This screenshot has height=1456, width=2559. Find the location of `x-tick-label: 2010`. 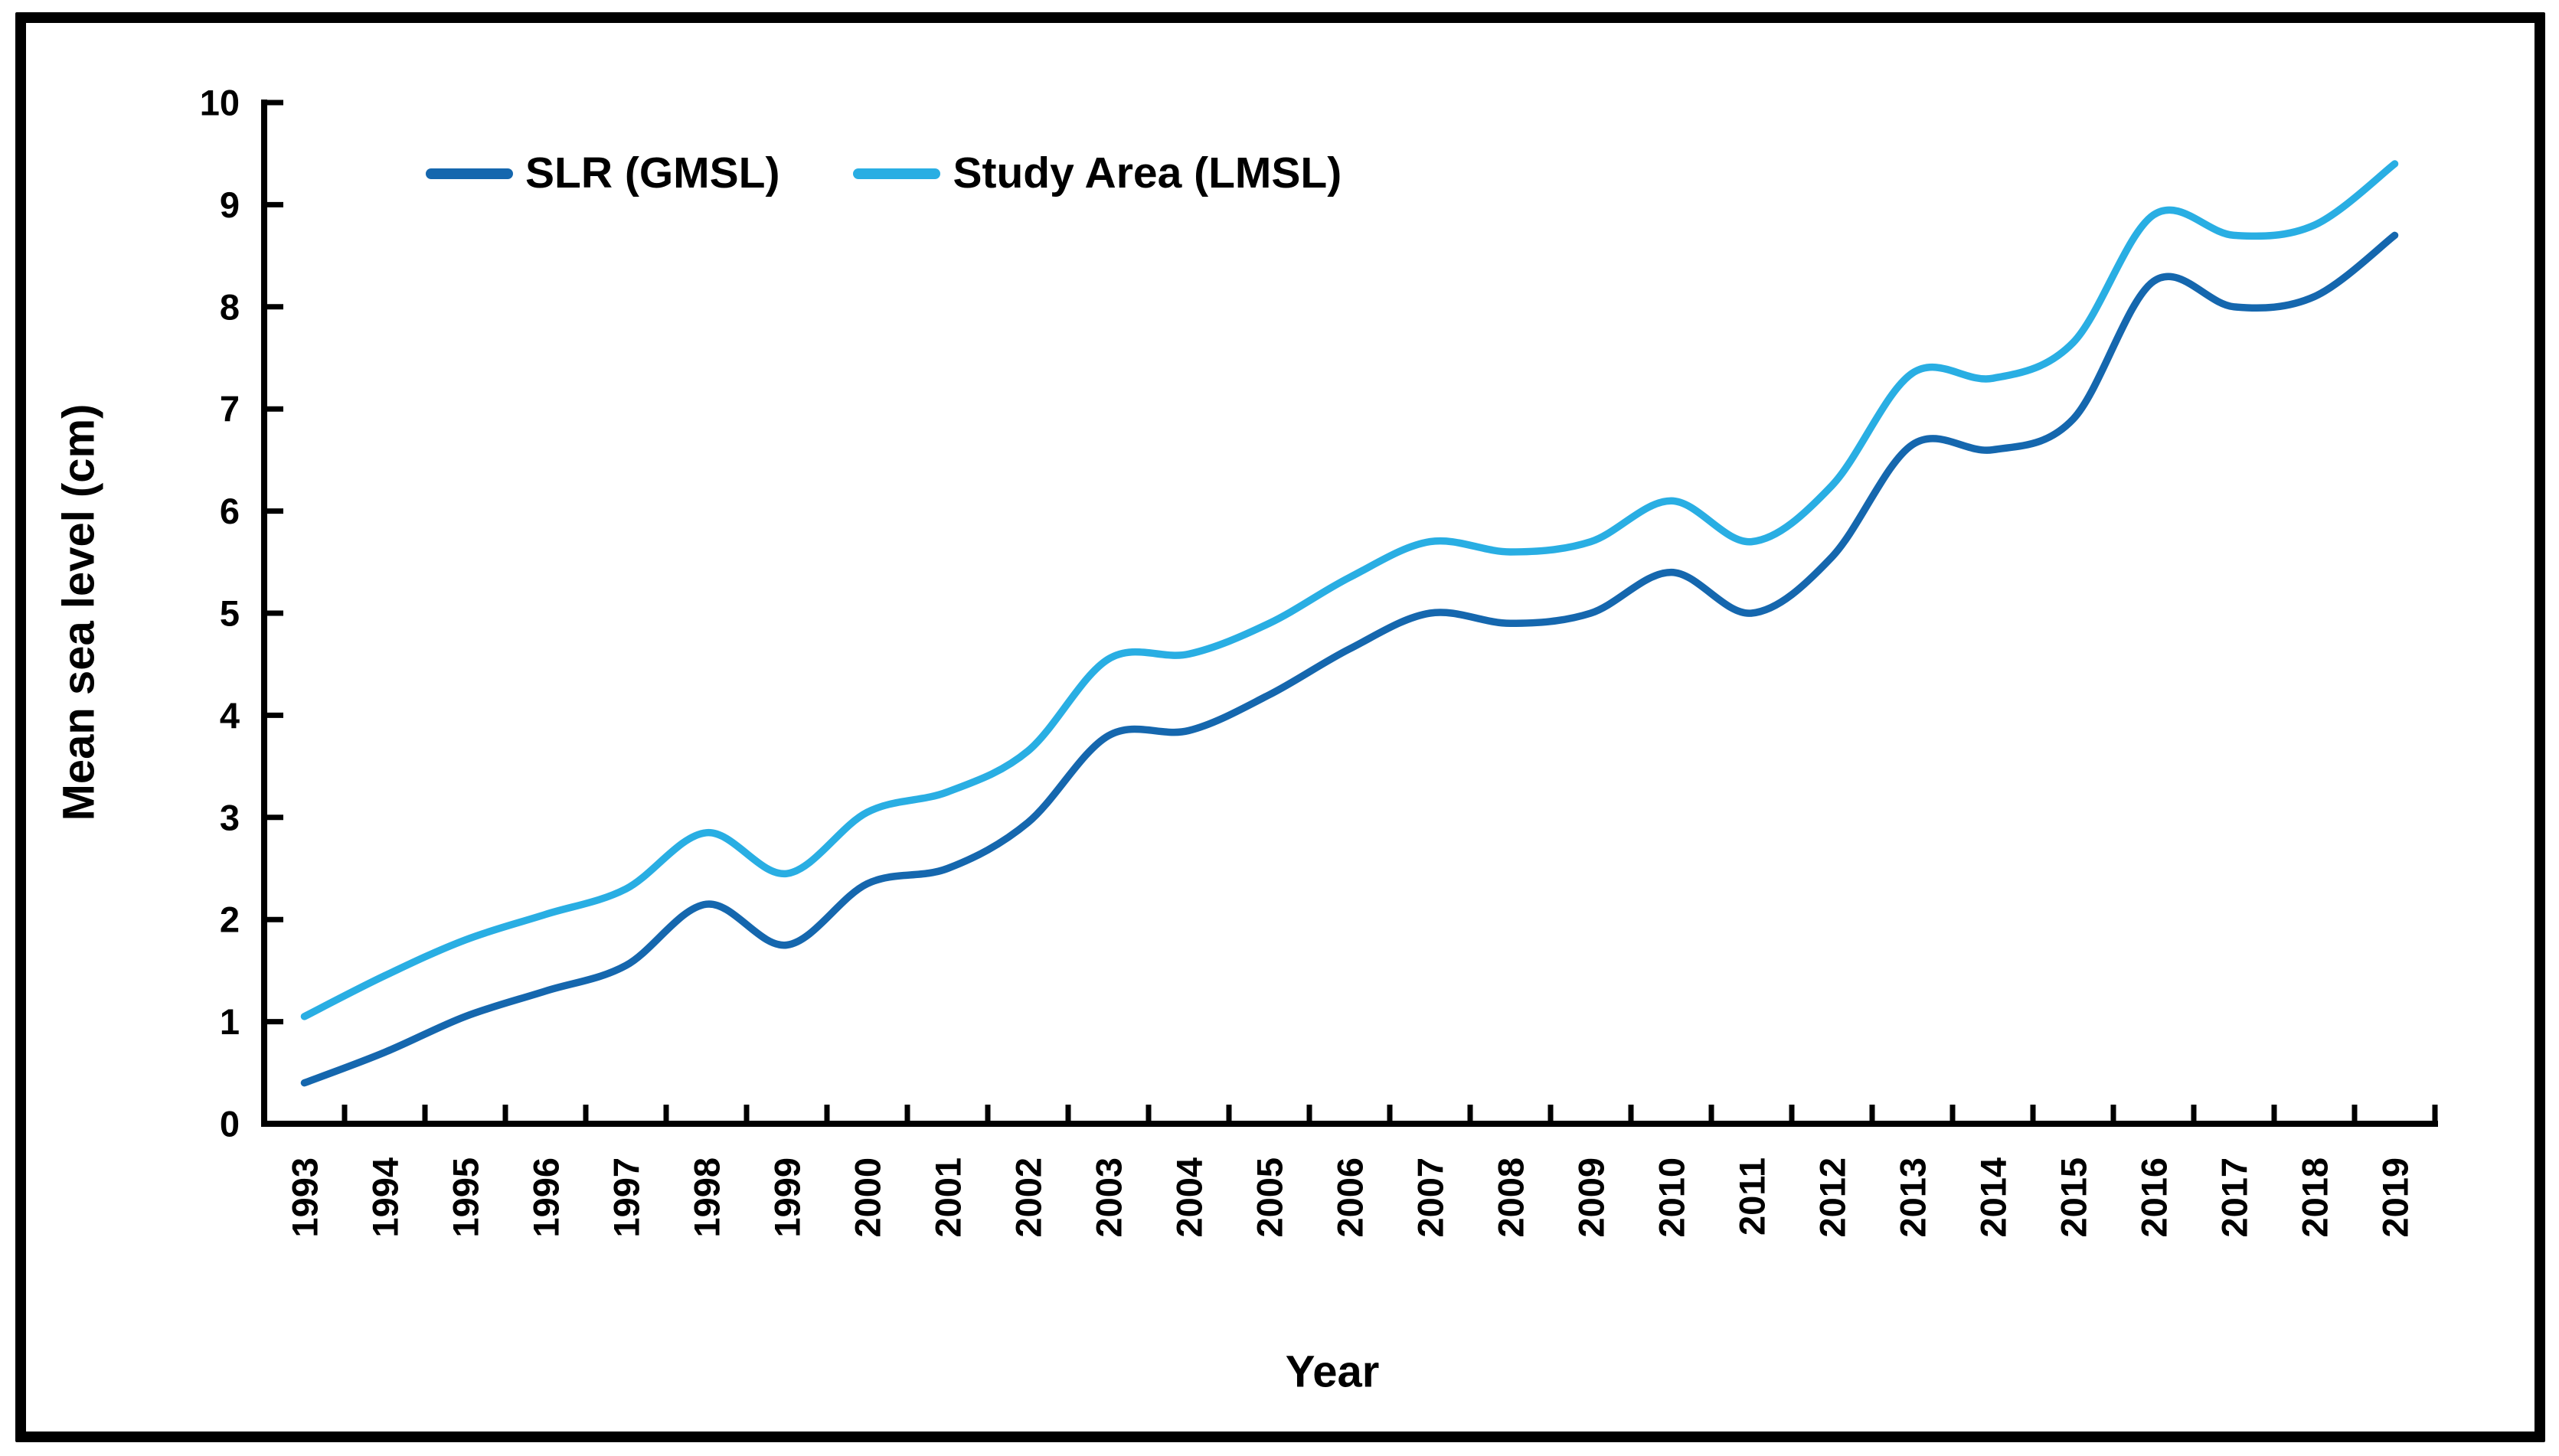

x-tick-label: 2010 is located at coordinates (1672, 1197).